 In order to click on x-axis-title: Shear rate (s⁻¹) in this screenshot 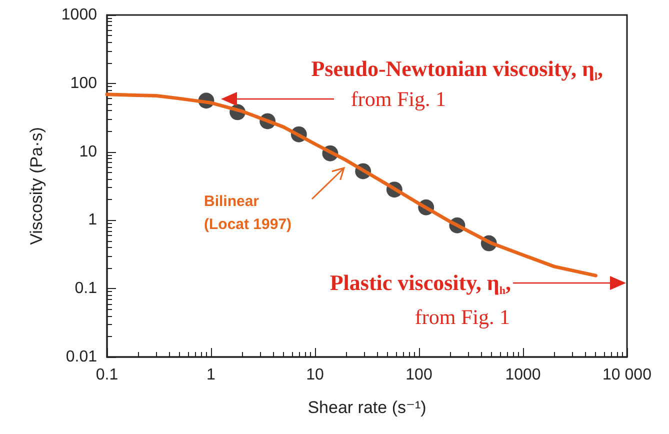, I will do `click(367, 407)`.